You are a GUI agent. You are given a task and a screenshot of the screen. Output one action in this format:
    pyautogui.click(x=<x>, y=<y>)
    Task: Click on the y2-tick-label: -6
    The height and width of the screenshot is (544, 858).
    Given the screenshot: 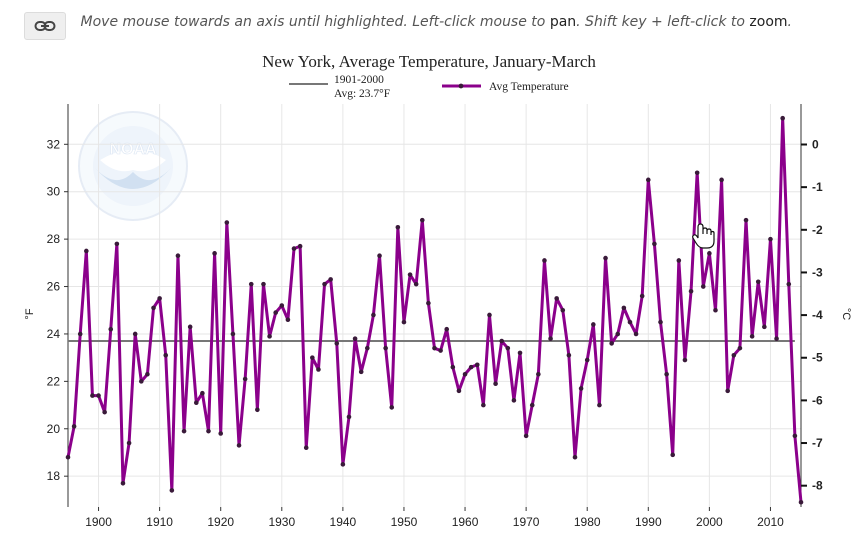 What is the action you would take?
    pyautogui.click(x=817, y=400)
    